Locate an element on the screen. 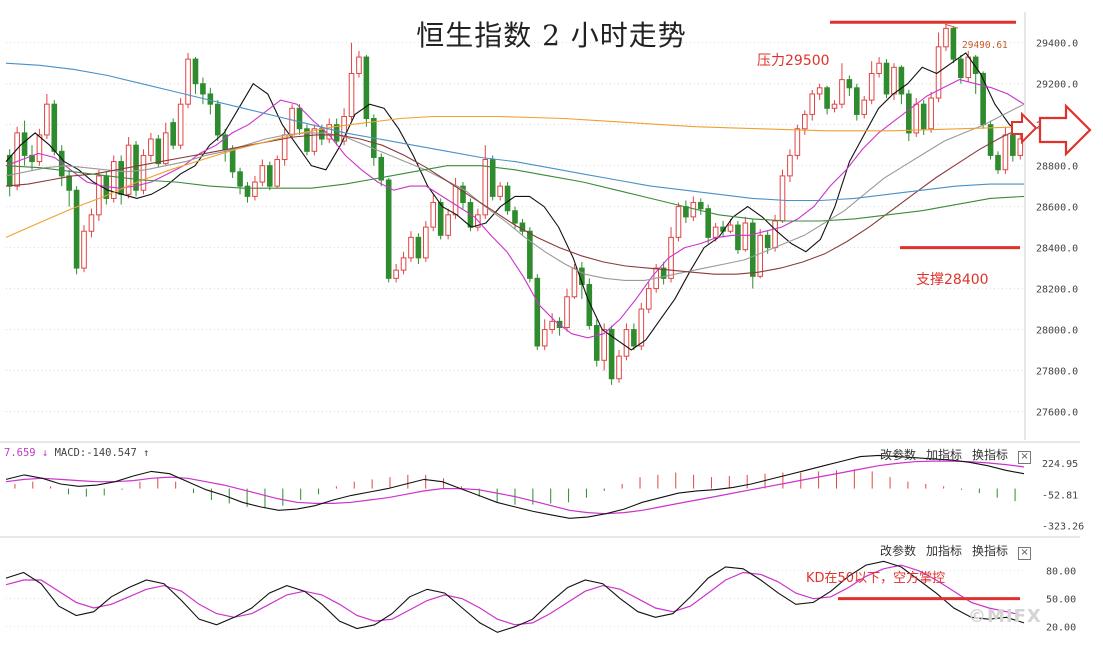 This screenshot has height=648, width=1103. kd-toolbar: 改参数 加指标 换指标 × is located at coordinates (960, 551).